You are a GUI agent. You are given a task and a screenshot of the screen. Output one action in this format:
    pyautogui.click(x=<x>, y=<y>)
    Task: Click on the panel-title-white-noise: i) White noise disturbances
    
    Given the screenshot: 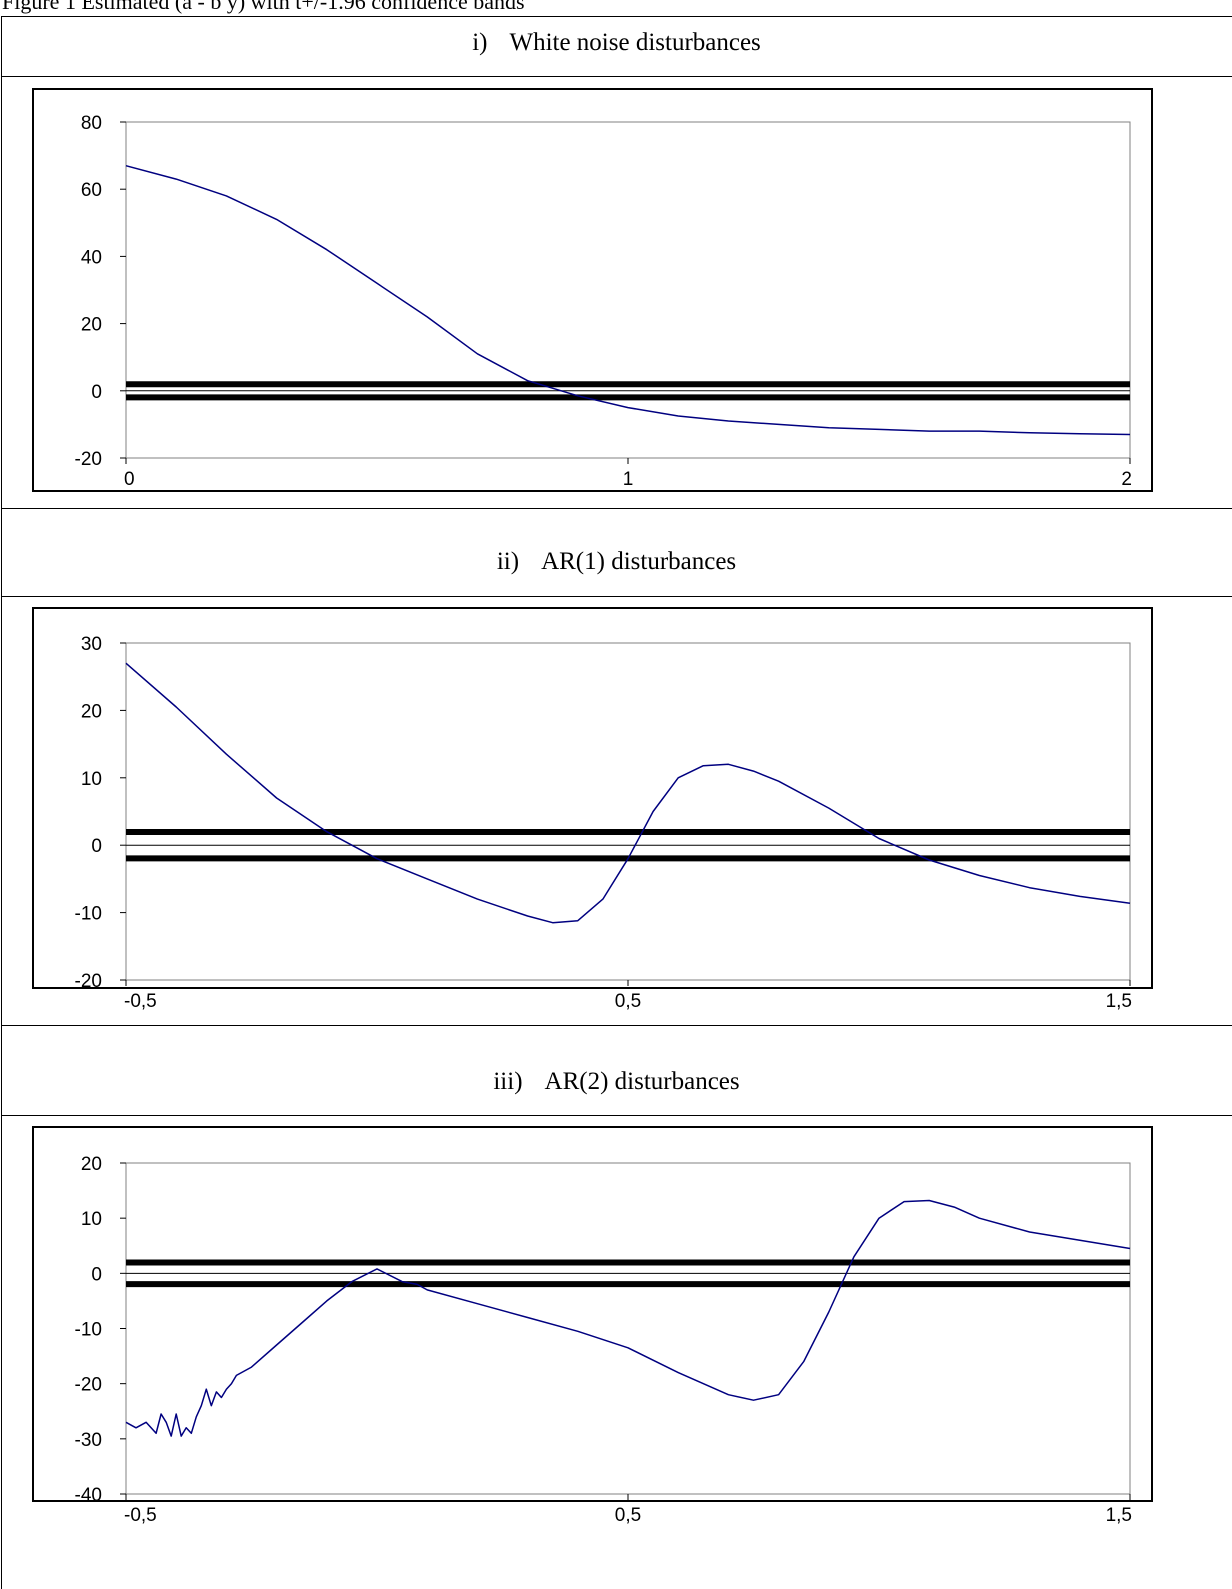 What is the action you would take?
    pyautogui.click(x=616, y=43)
    